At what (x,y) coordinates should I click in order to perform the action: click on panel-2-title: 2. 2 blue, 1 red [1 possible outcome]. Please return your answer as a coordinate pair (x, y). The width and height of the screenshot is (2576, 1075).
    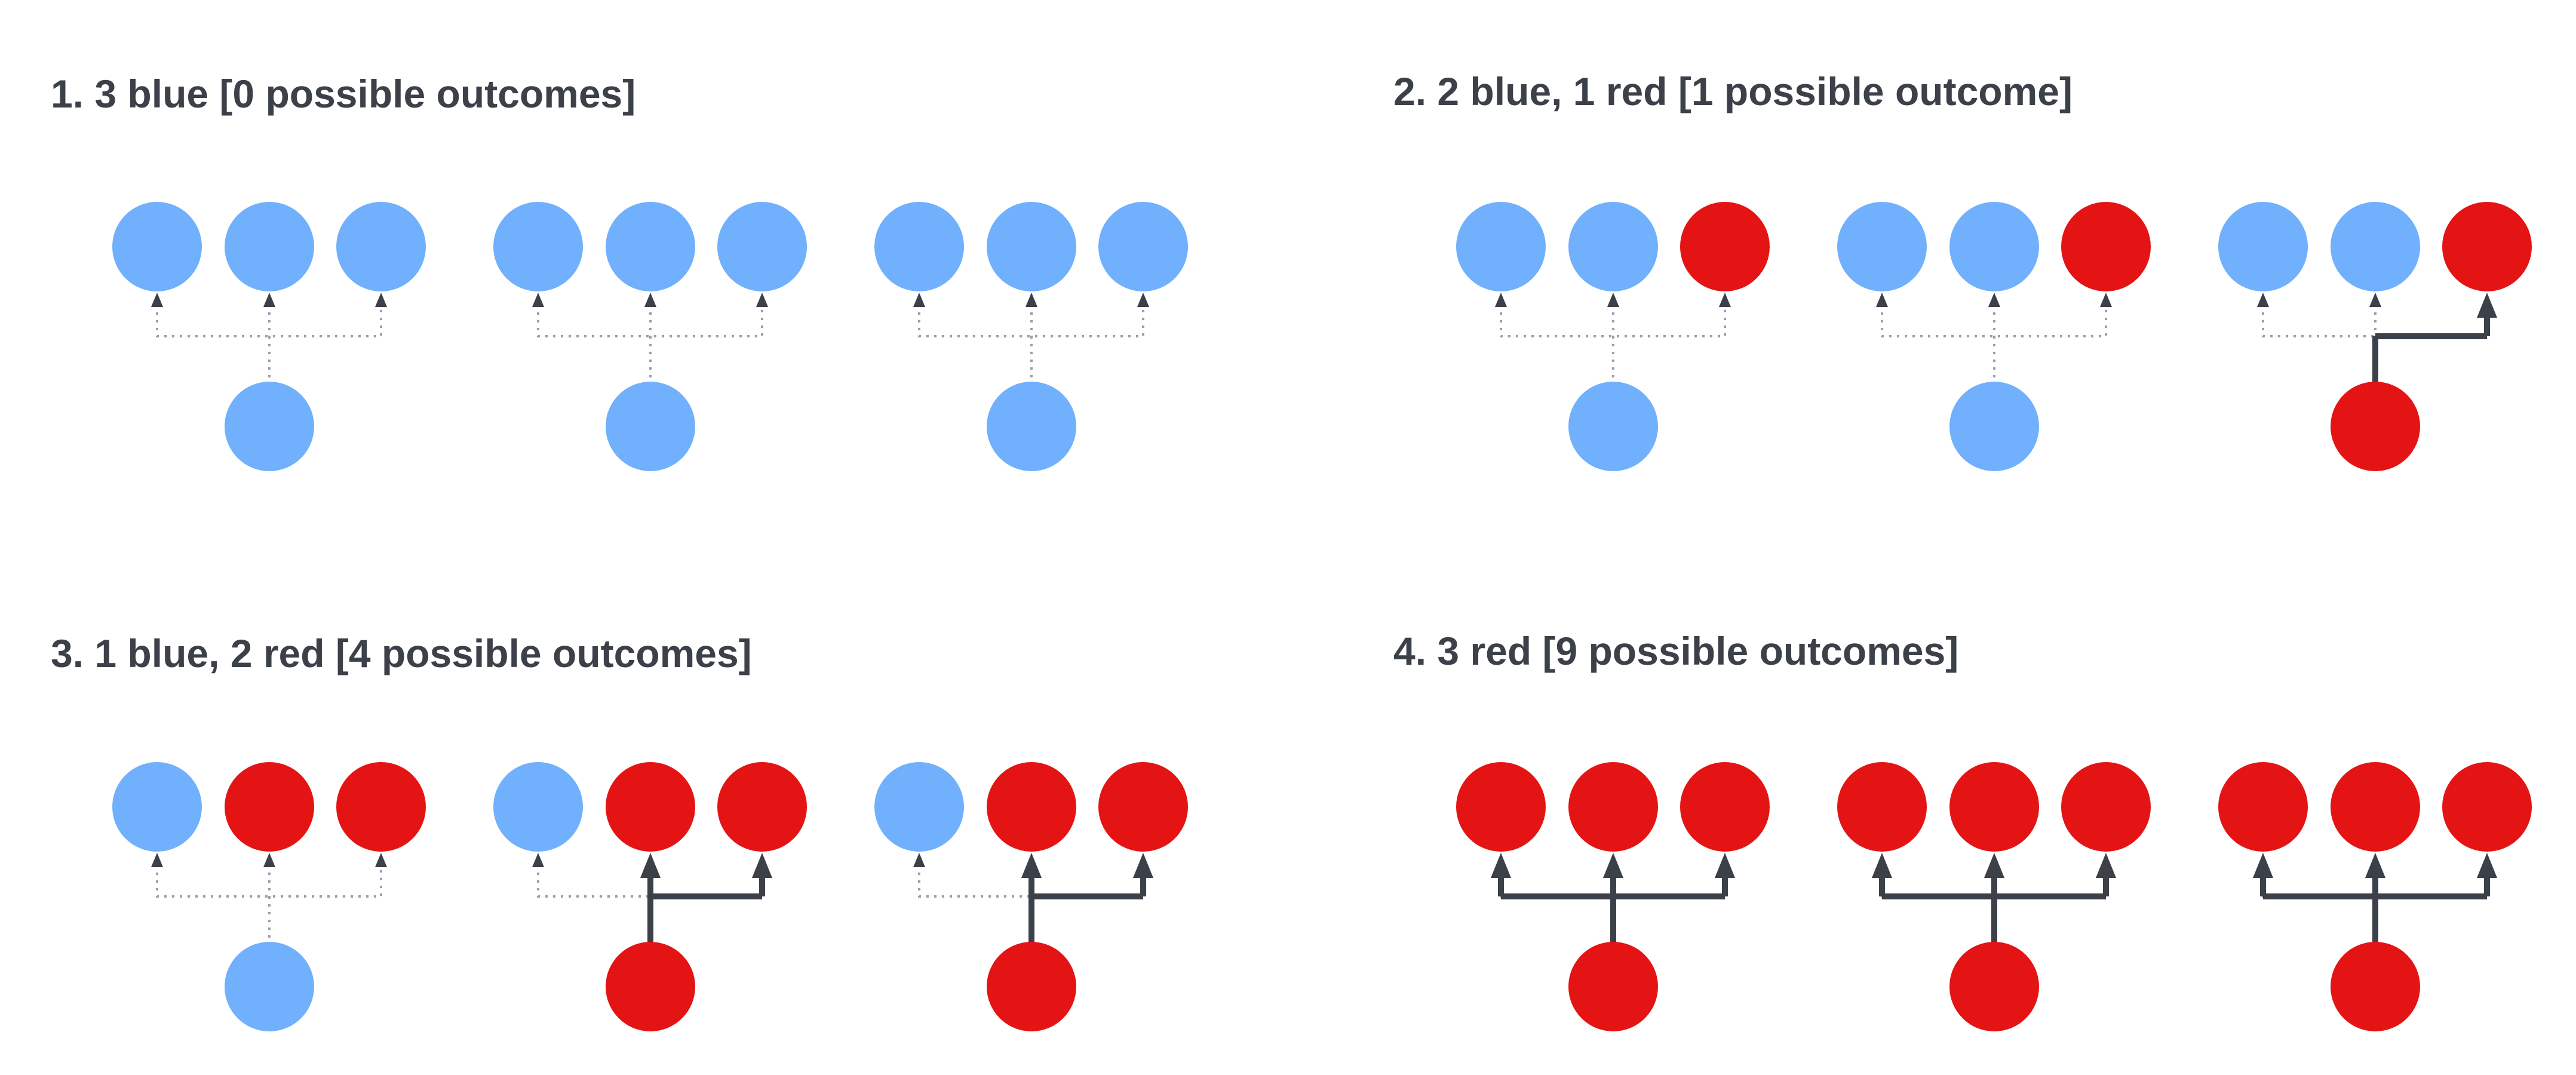
    Looking at the image, I should click on (1733, 91).